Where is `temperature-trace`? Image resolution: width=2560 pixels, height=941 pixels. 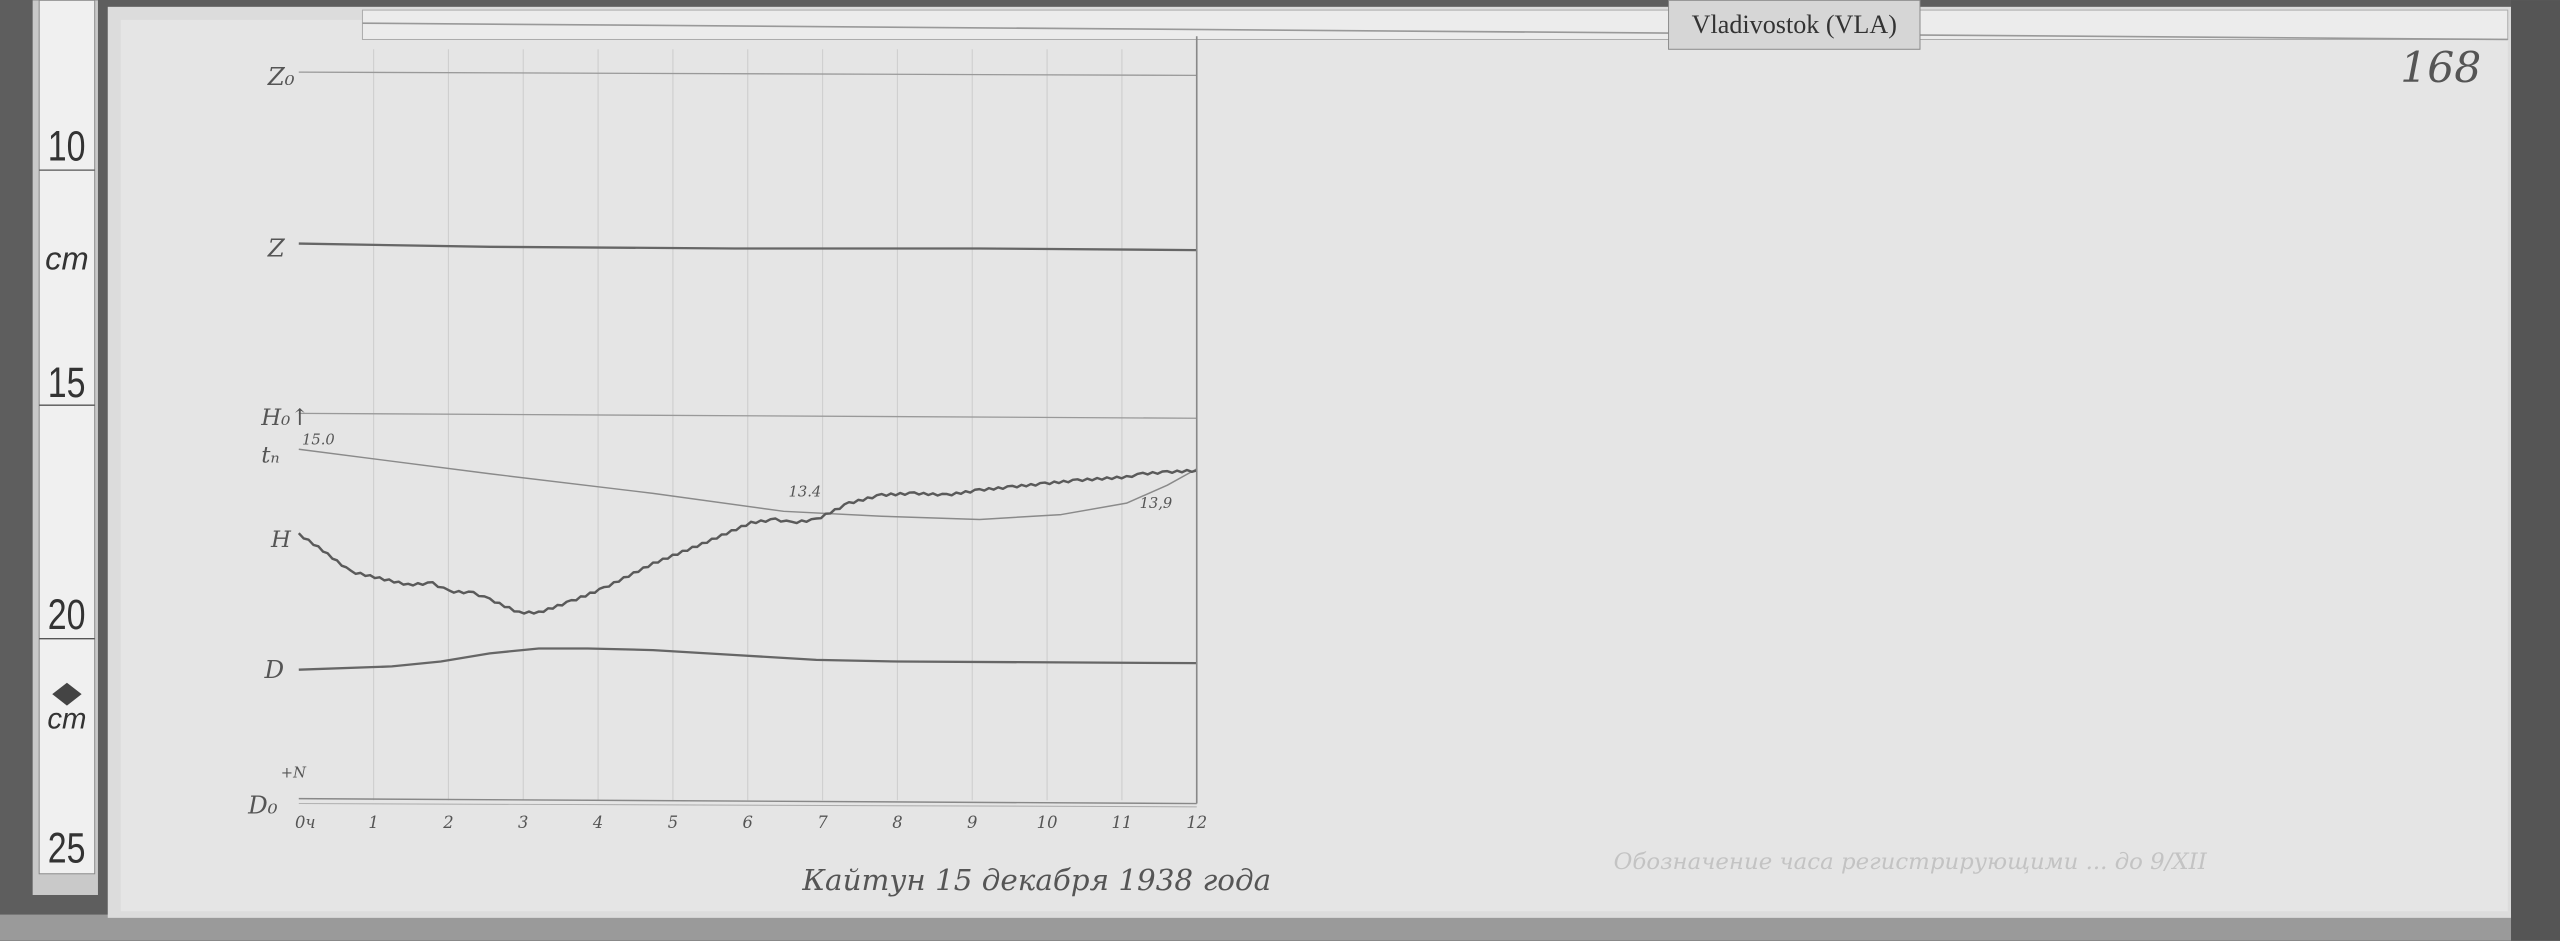 temperature-trace is located at coordinates (748, 484).